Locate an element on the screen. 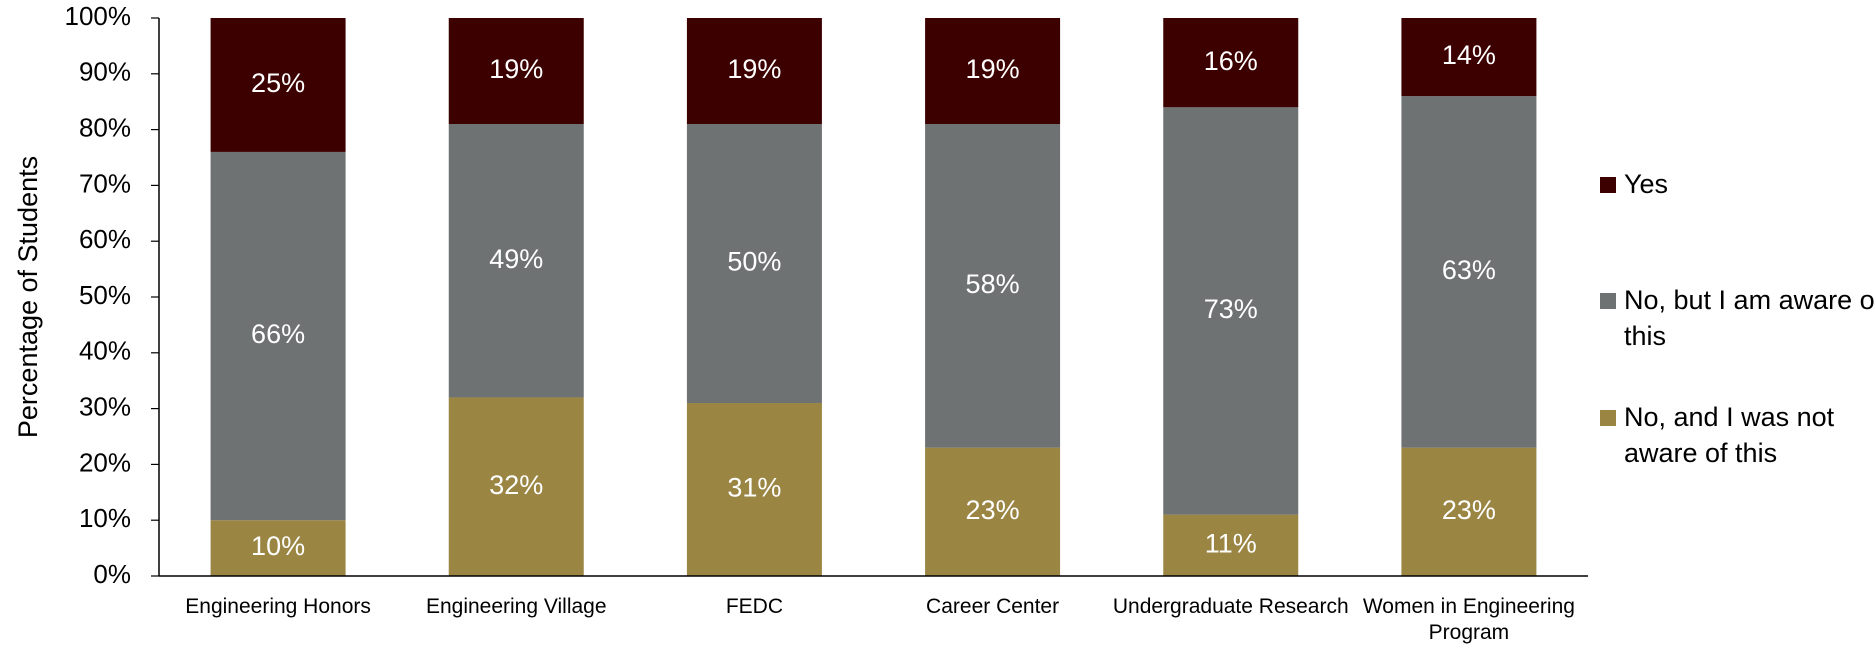 This screenshot has width=1875, height=645. data-label: 14% is located at coordinates (1469, 55).